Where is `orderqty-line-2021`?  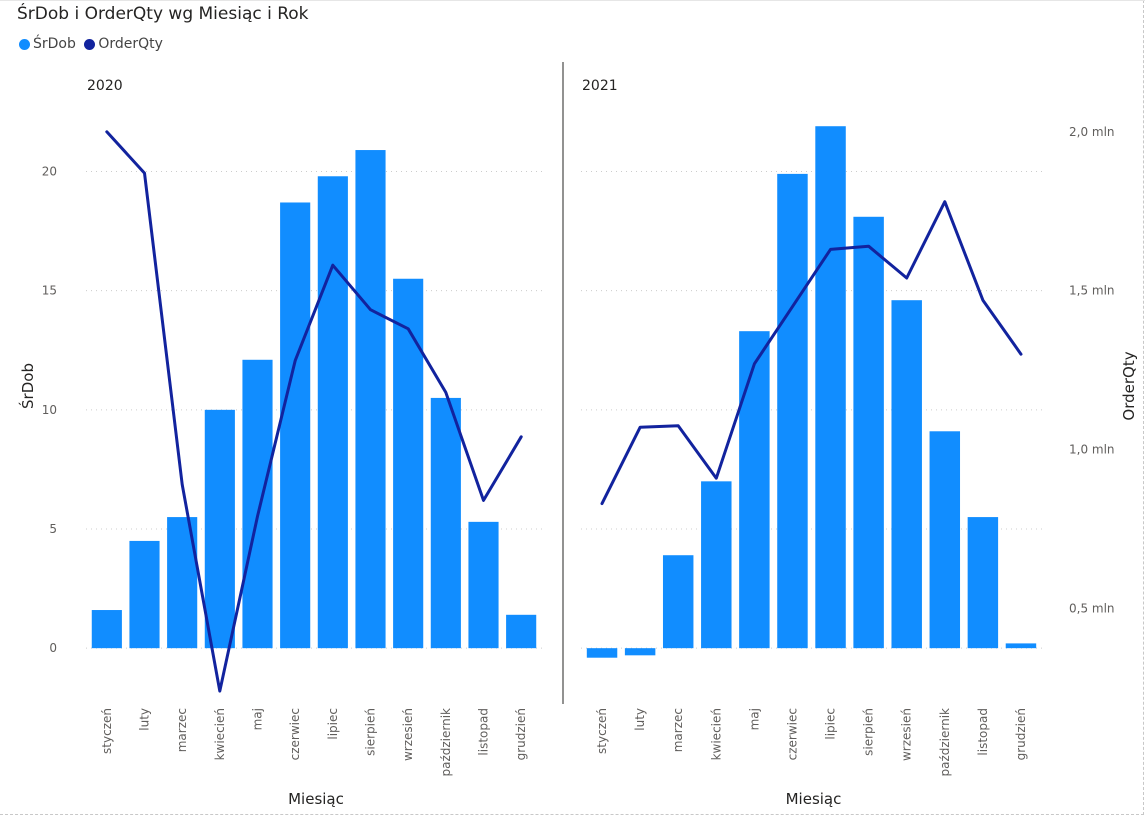 orderqty-line-2021 is located at coordinates (811, 353).